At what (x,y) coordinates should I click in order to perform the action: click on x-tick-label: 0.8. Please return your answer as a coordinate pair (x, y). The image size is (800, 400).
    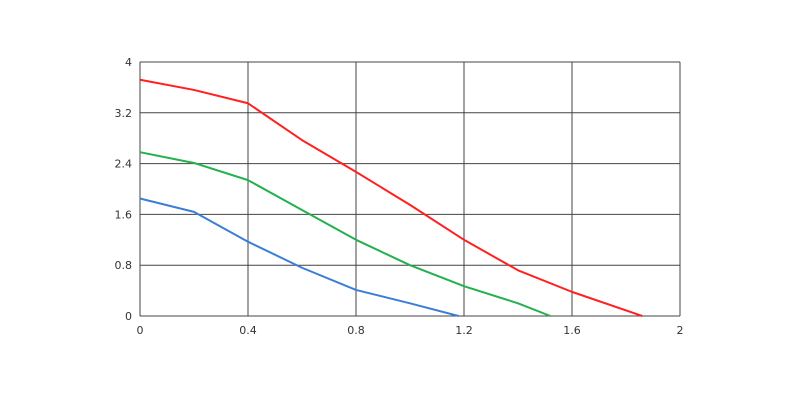
    Looking at the image, I should click on (356, 330).